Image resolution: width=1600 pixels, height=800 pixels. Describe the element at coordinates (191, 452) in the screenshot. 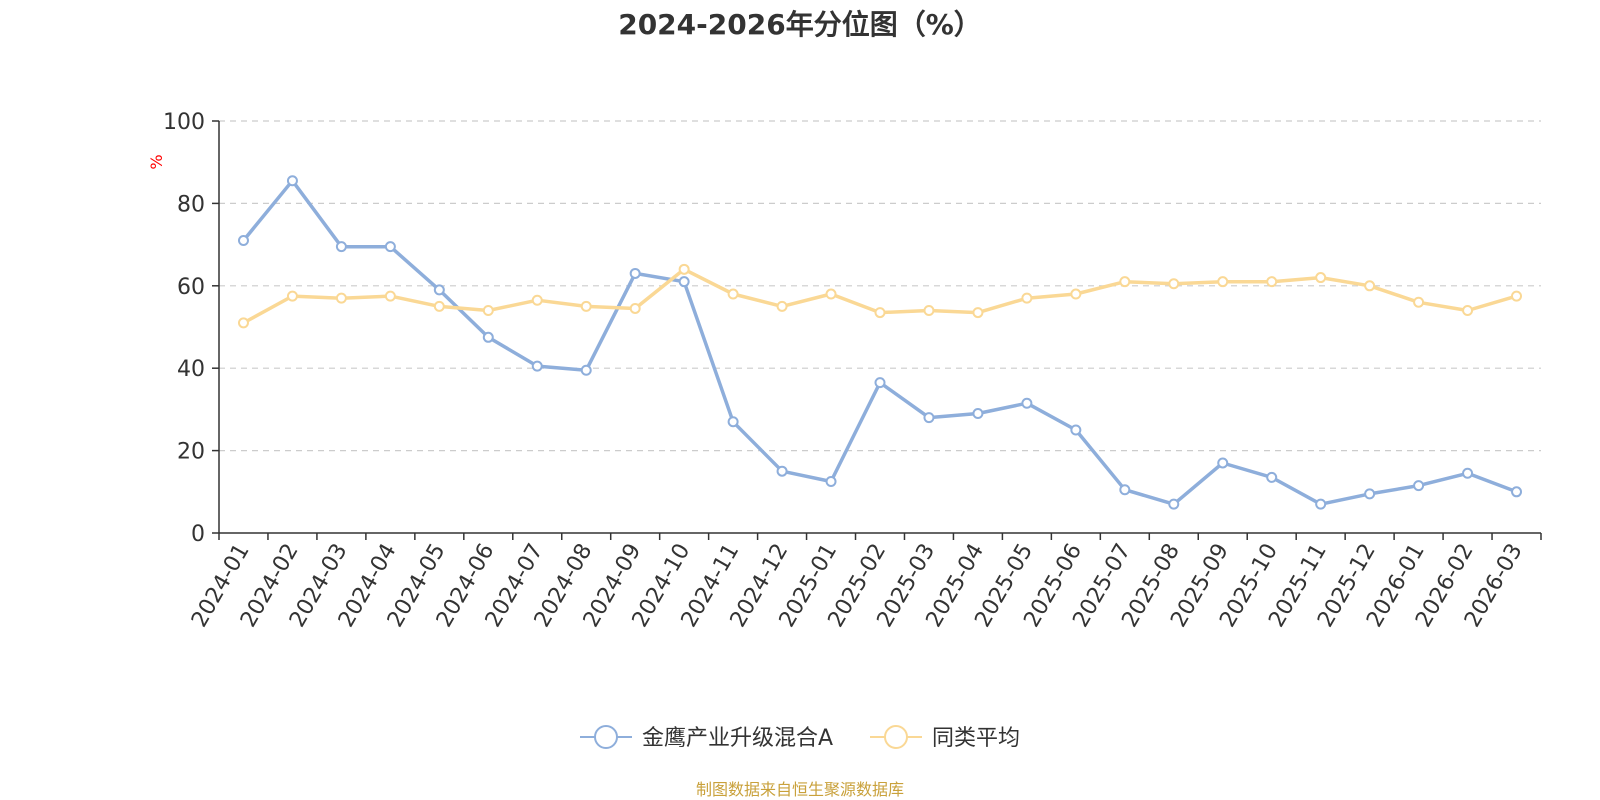

I see `y-tick-label: 20` at that location.